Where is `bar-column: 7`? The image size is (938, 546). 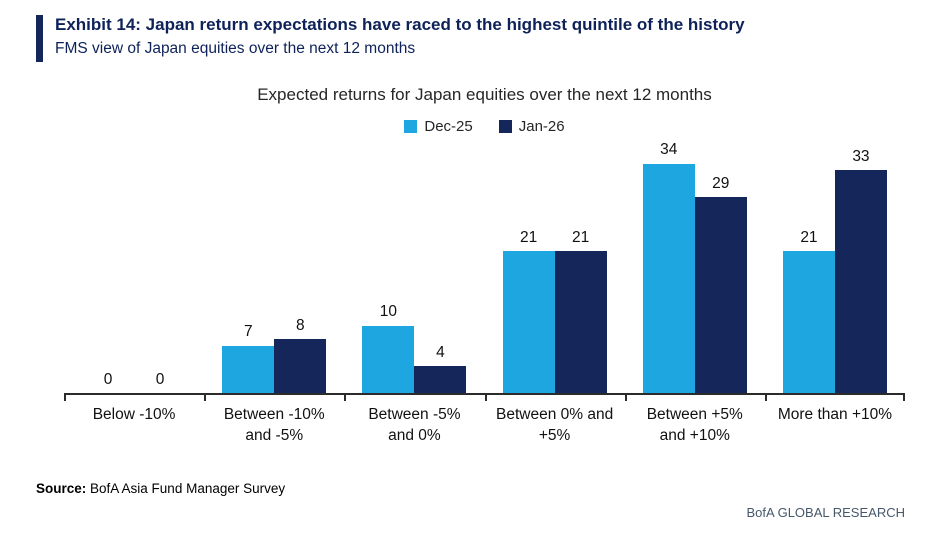
bar-column: 7 is located at coordinates (248, 358).